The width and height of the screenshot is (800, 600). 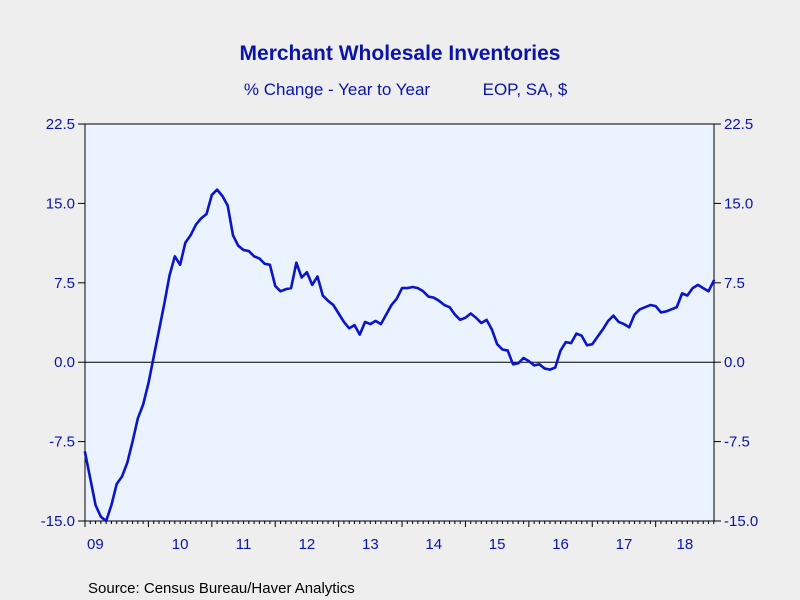 What do you see at coordinates (738, 203) in the screenshot?
I see `y-tick-label-right: 15.0` at bounding box center [738, 203].